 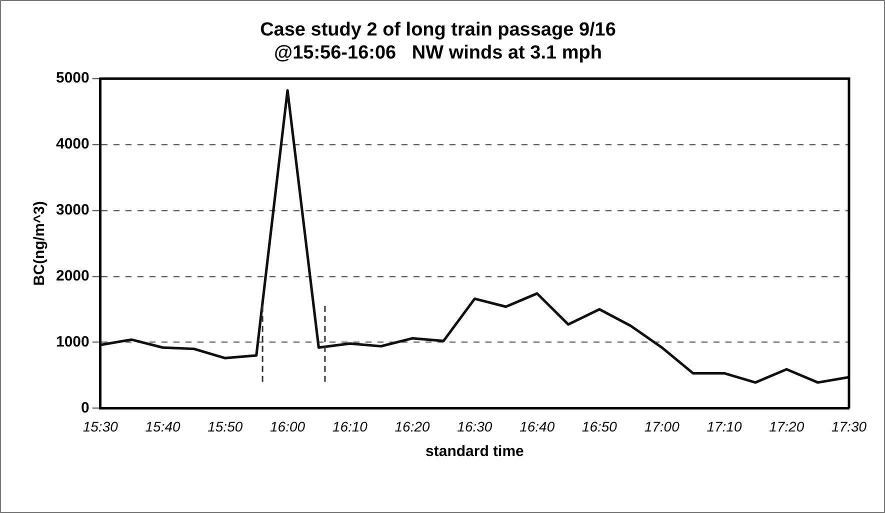 What do you see at coordinates (100, 426) in the screenshot?
I see `x-tick-label: 15:30` at bounding box center [100, 426].